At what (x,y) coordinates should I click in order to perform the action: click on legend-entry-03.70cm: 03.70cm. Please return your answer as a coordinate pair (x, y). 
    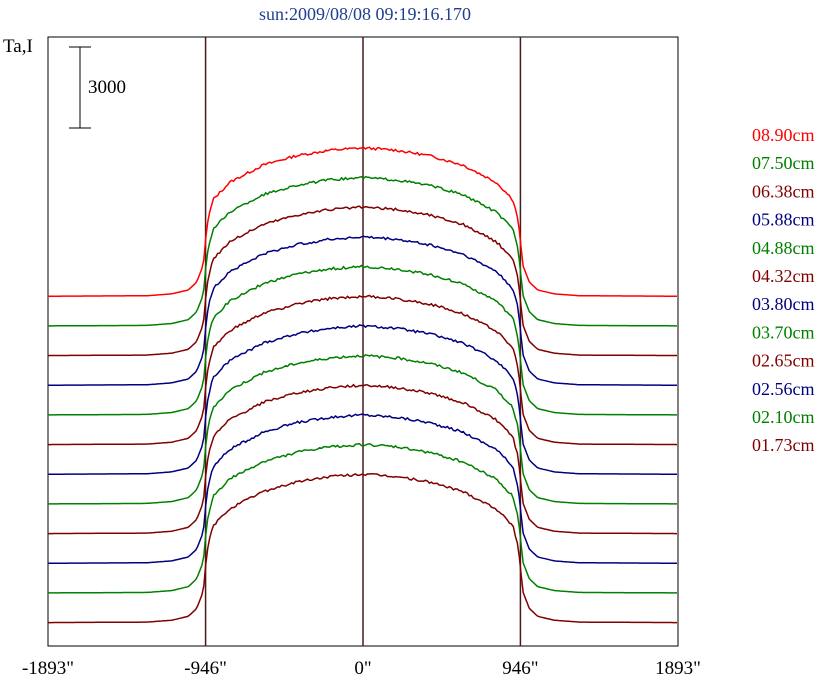
    Looking at the image, I should click on (783, 332).